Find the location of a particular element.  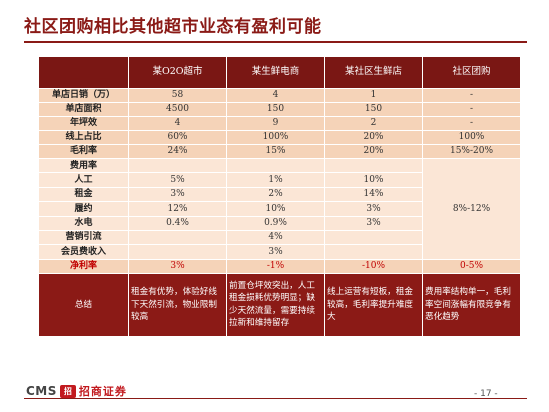

table-row: 年坪效 4 9 2 - is located at coordinates (279, 123).